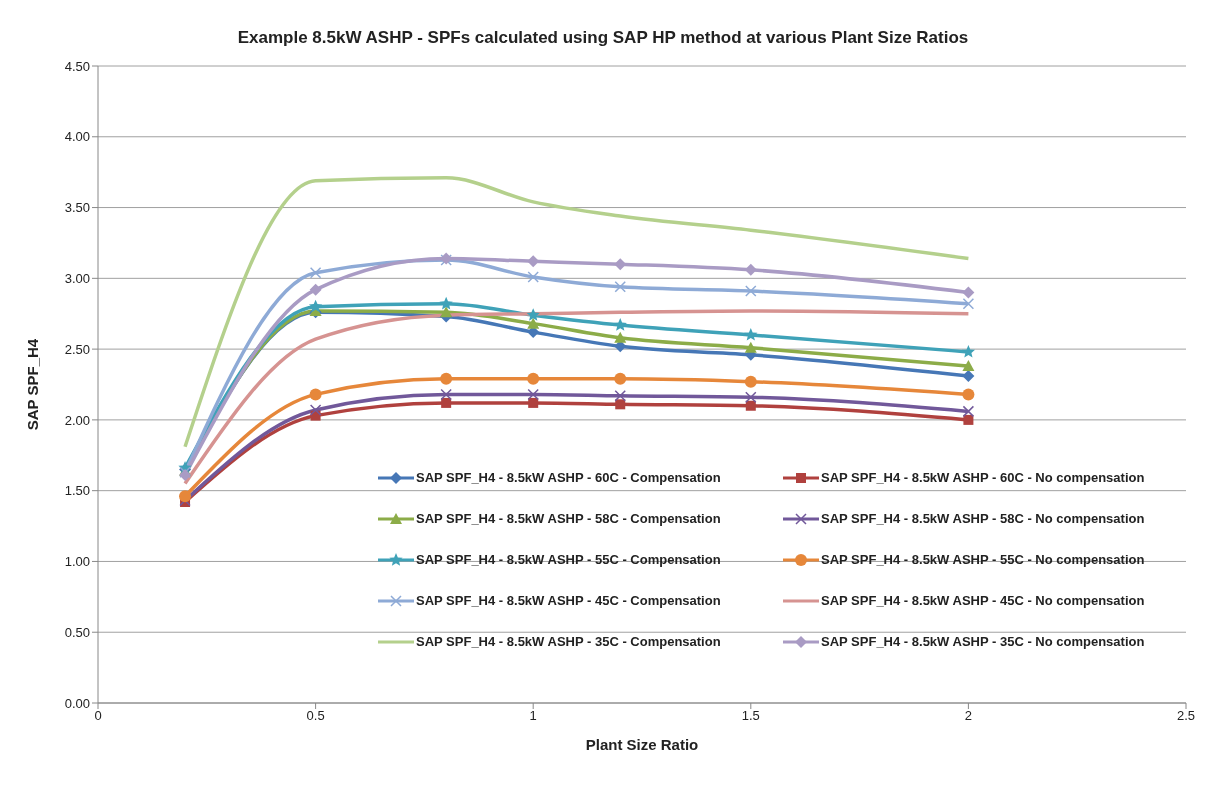  Describe the element at coordinates (603, 38) in the screenshot. I see `chart-title: Example 8.5kW ASHP - SPFs calculated using SAP HP method at various Plant Size Ratios` at that location.